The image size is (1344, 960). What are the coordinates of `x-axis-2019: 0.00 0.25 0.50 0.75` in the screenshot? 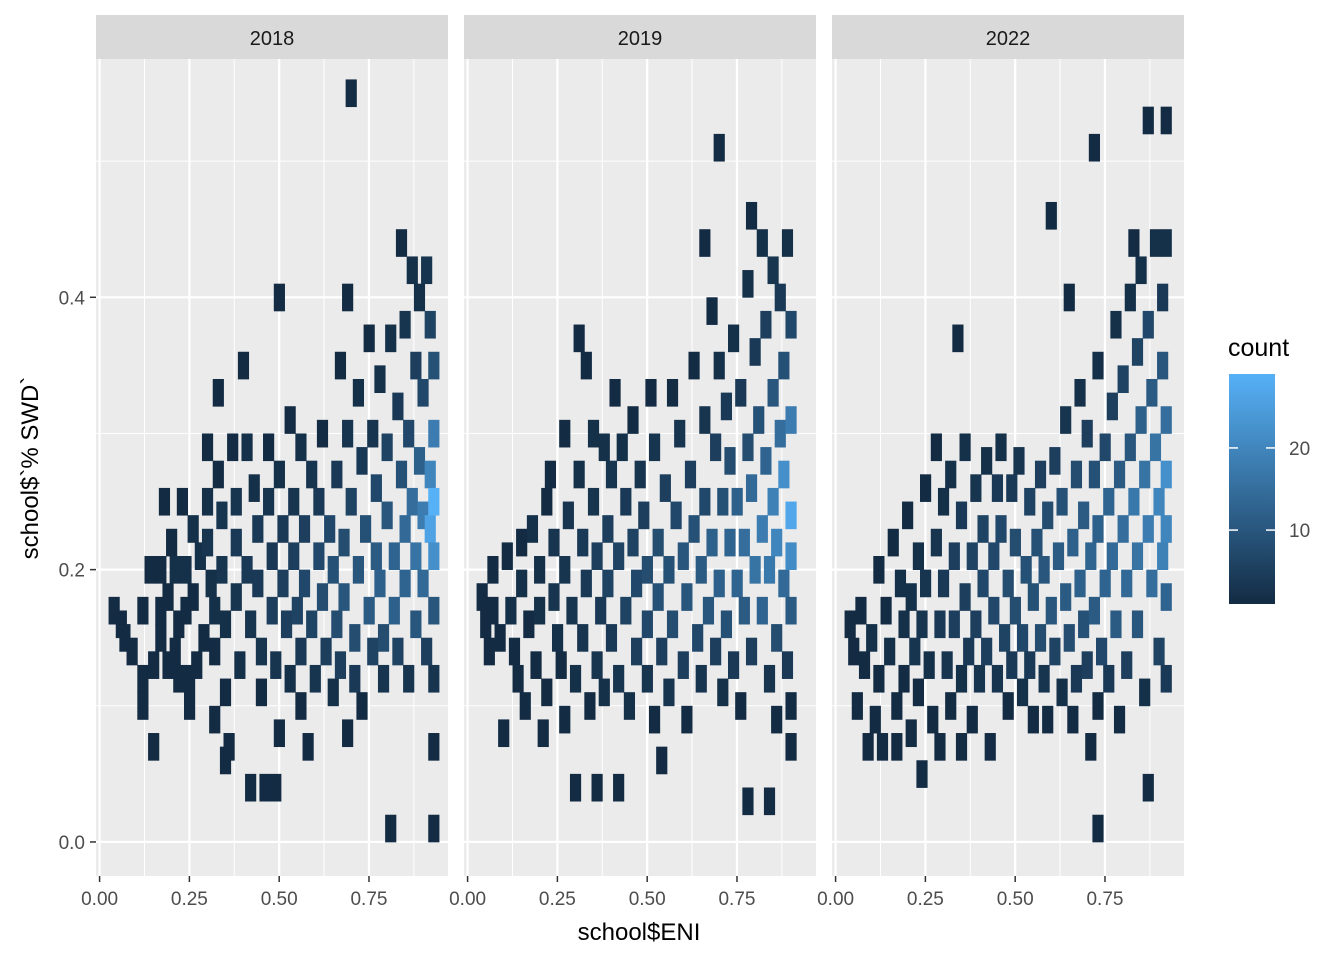 It's located at (602, 893).